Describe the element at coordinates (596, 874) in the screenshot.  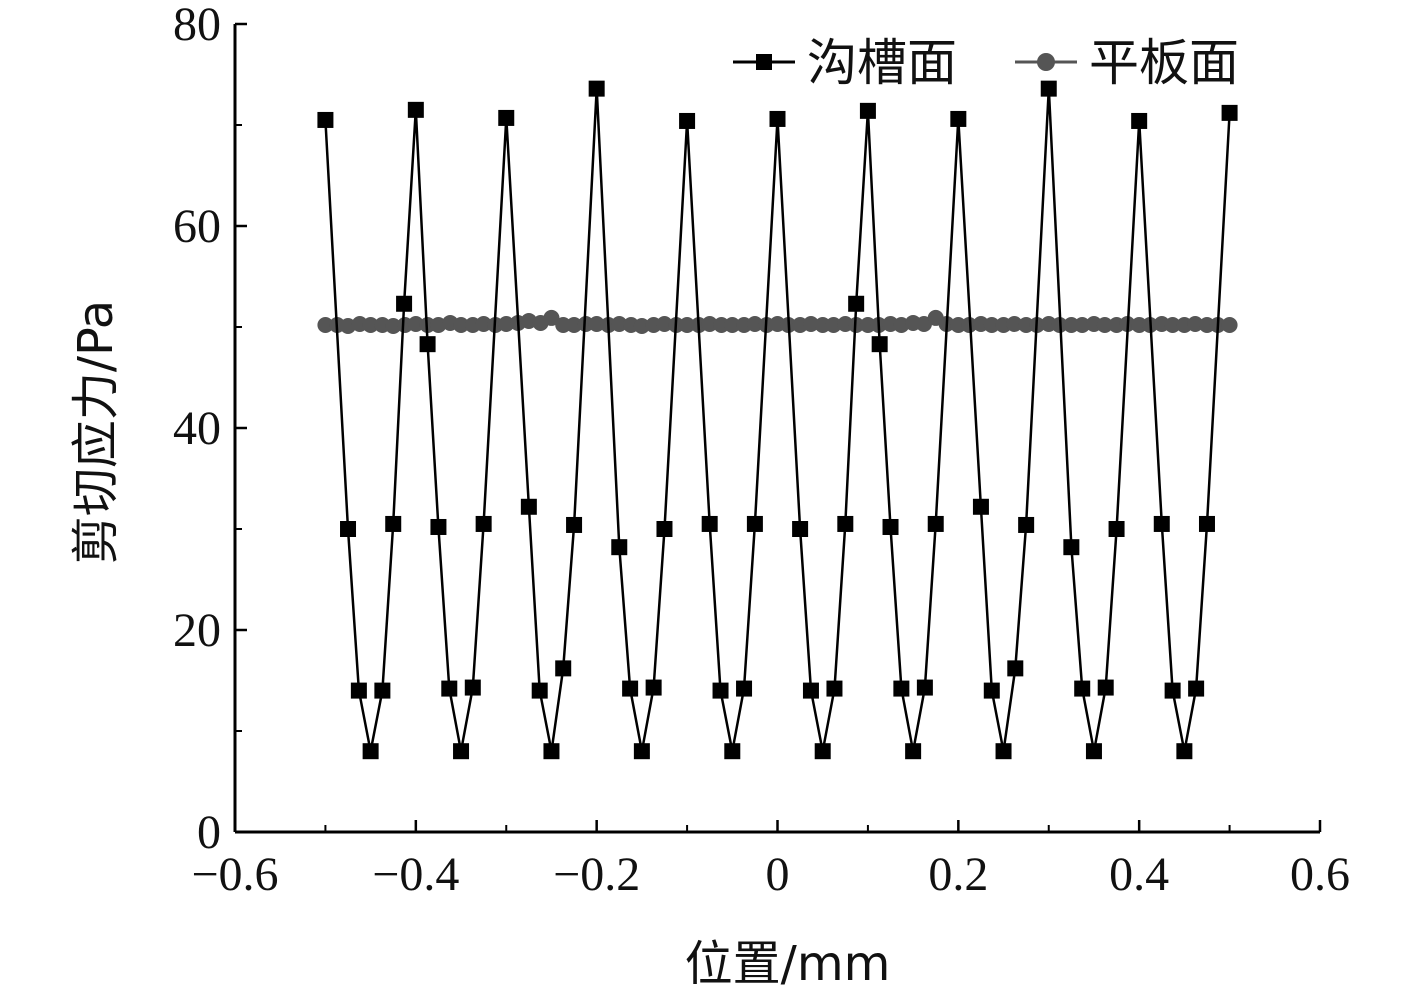
I see `x-tick-label: −0.2` at that location.